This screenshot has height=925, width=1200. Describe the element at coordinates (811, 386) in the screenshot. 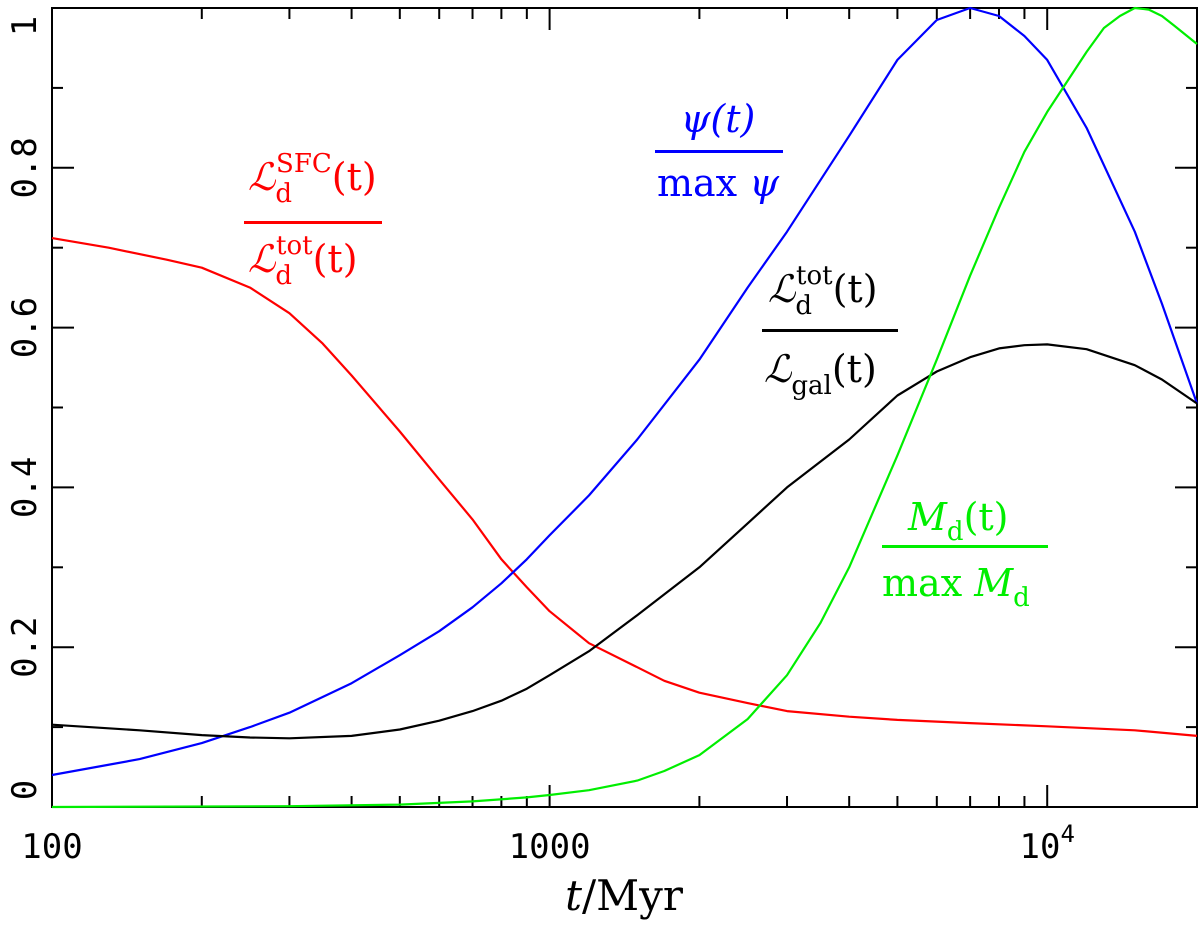

I see `label-black-den-sub: gal` at that location.